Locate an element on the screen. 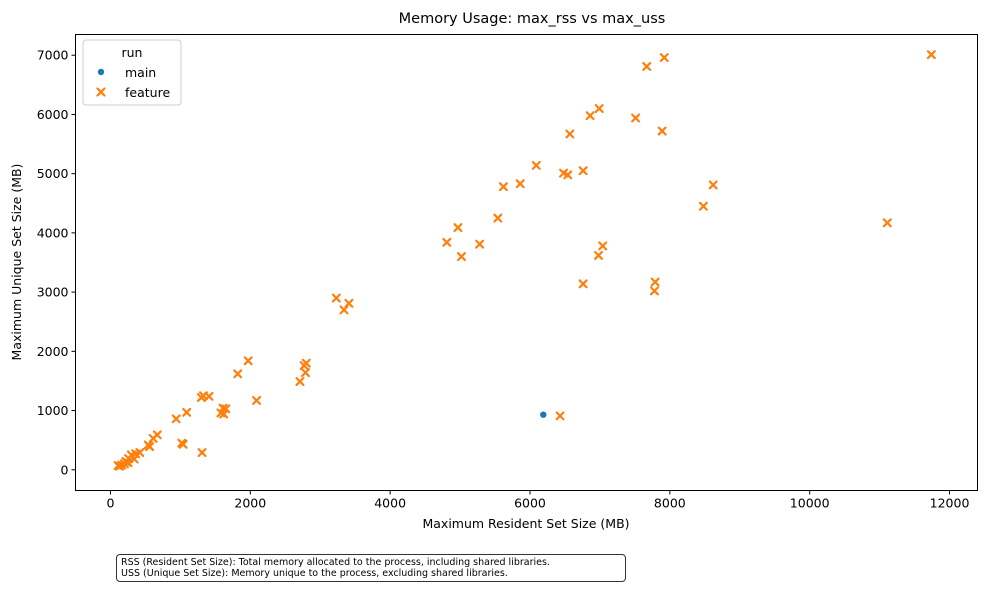 The width and height of the screenshot is (988, 589). x-tick-label-5: 10000 is located at coordinates (810, 503).